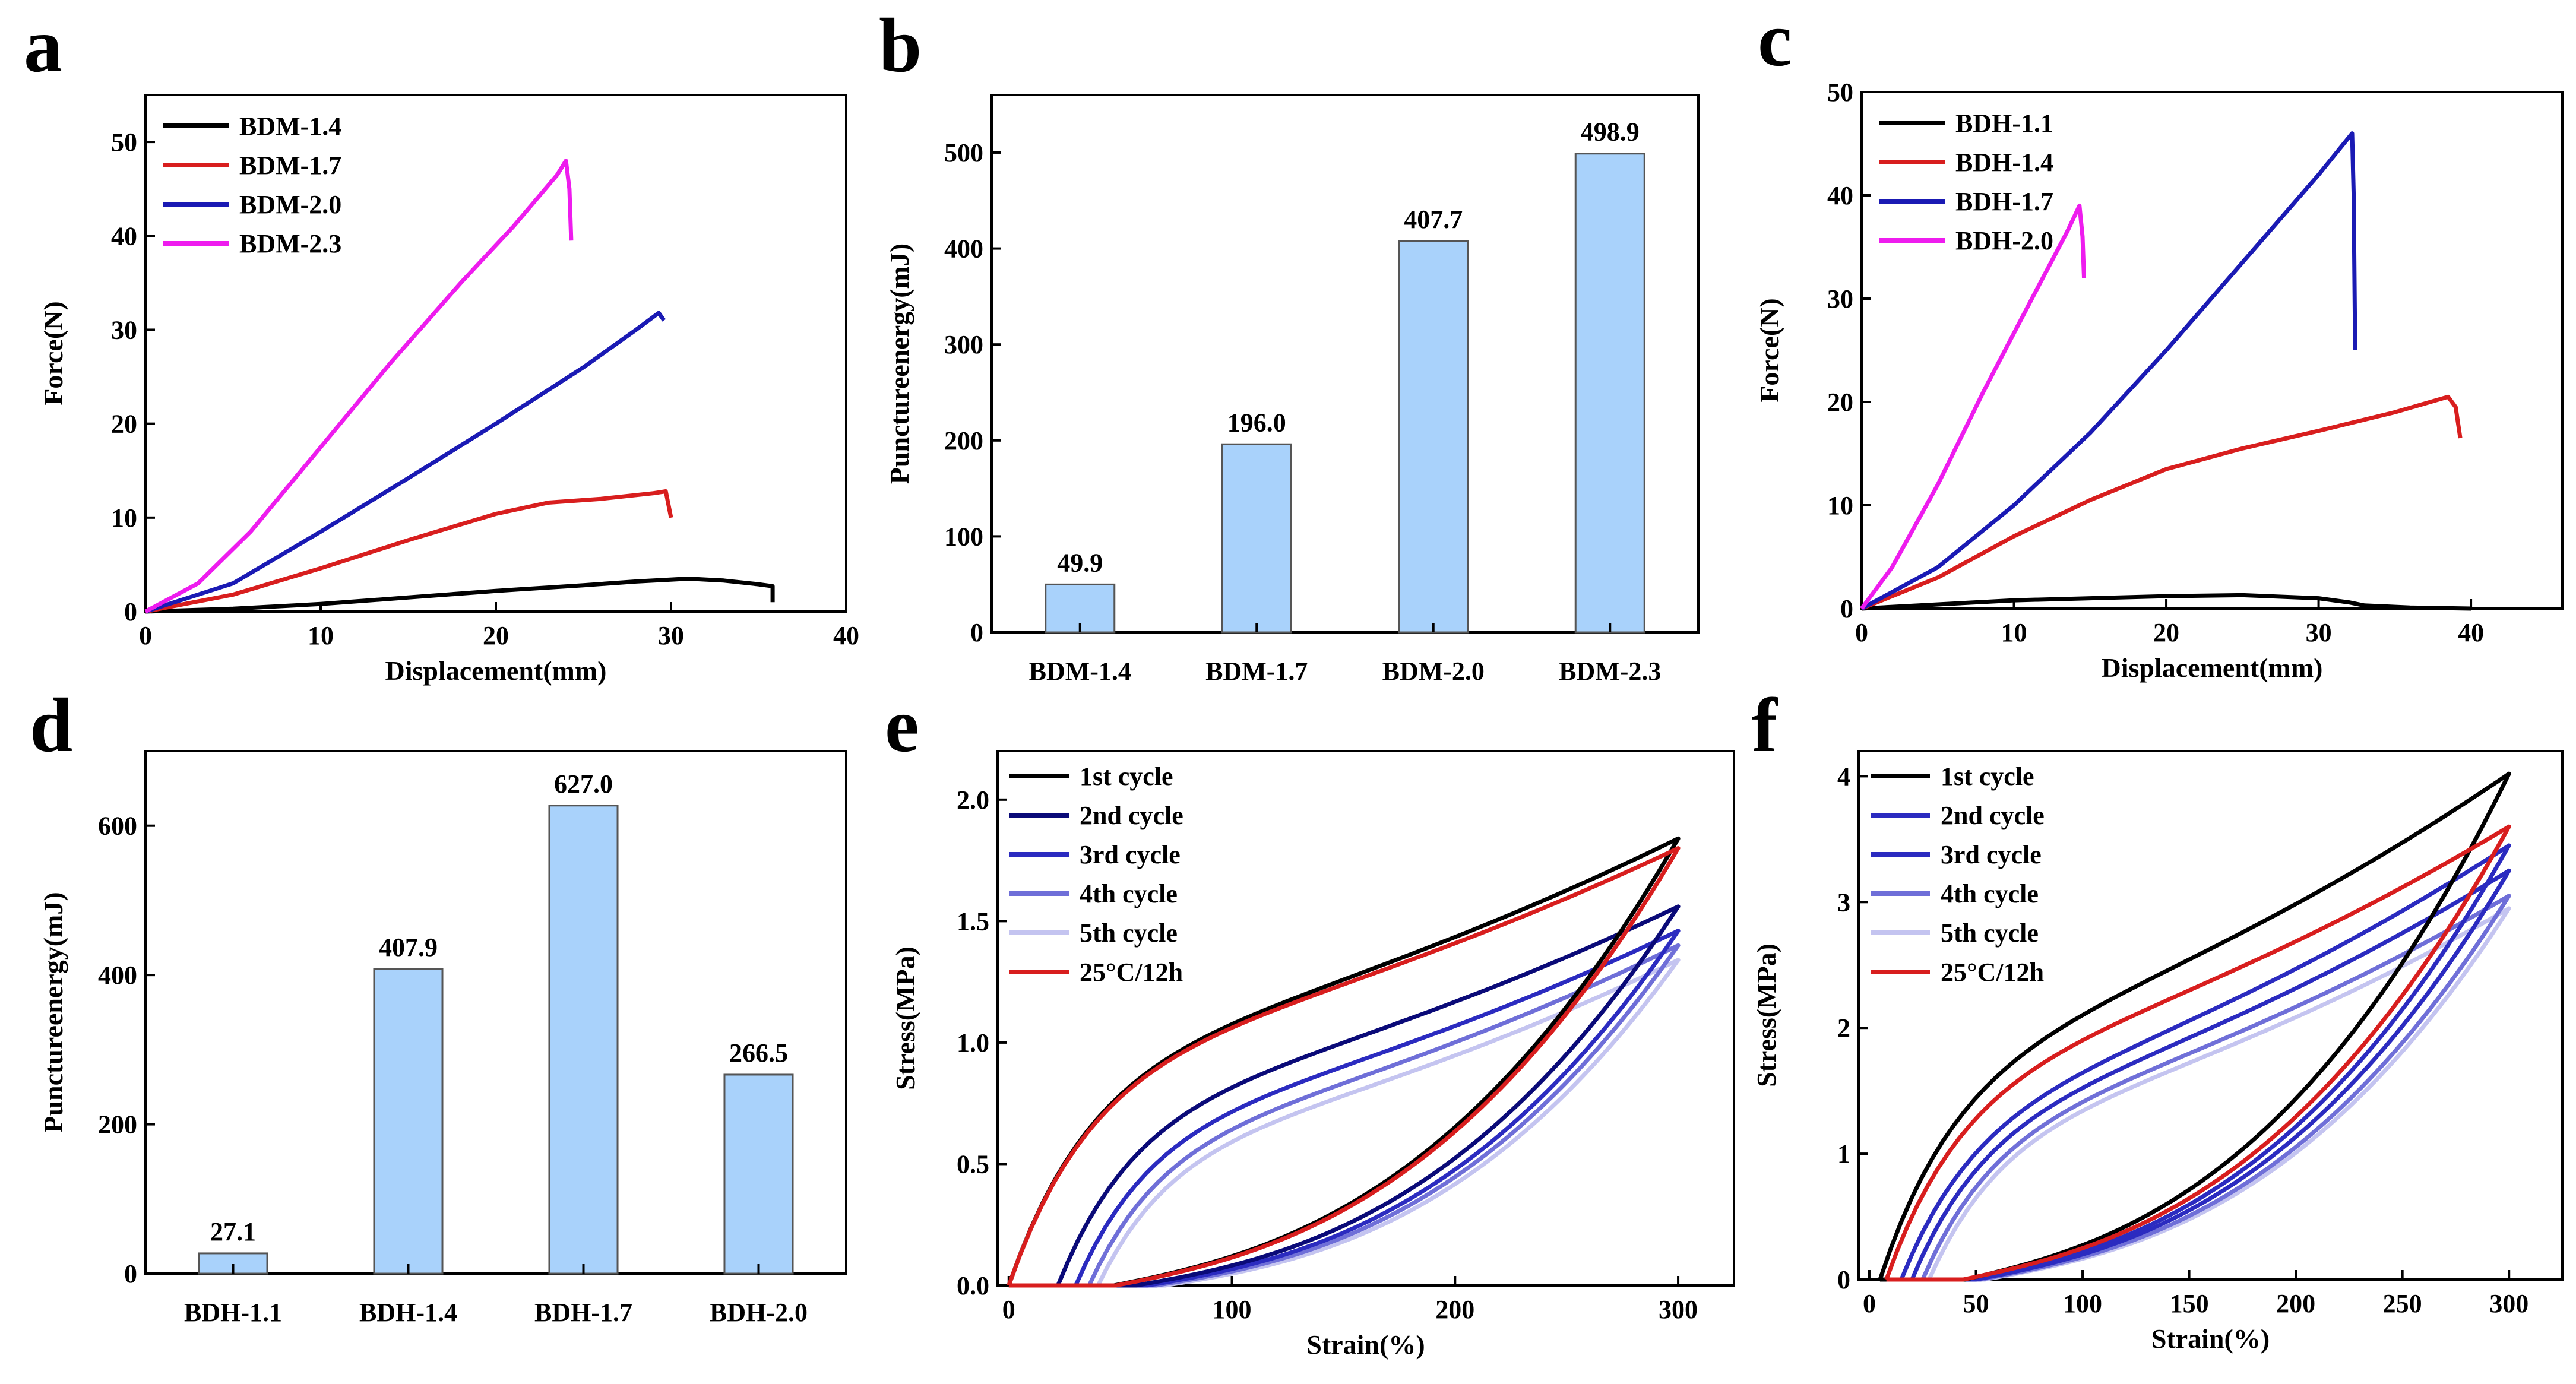 The height and width of the screenshot is (1384, 2576). I want to click on e-legend-label: 3rd cycle, so click(1130, 854).